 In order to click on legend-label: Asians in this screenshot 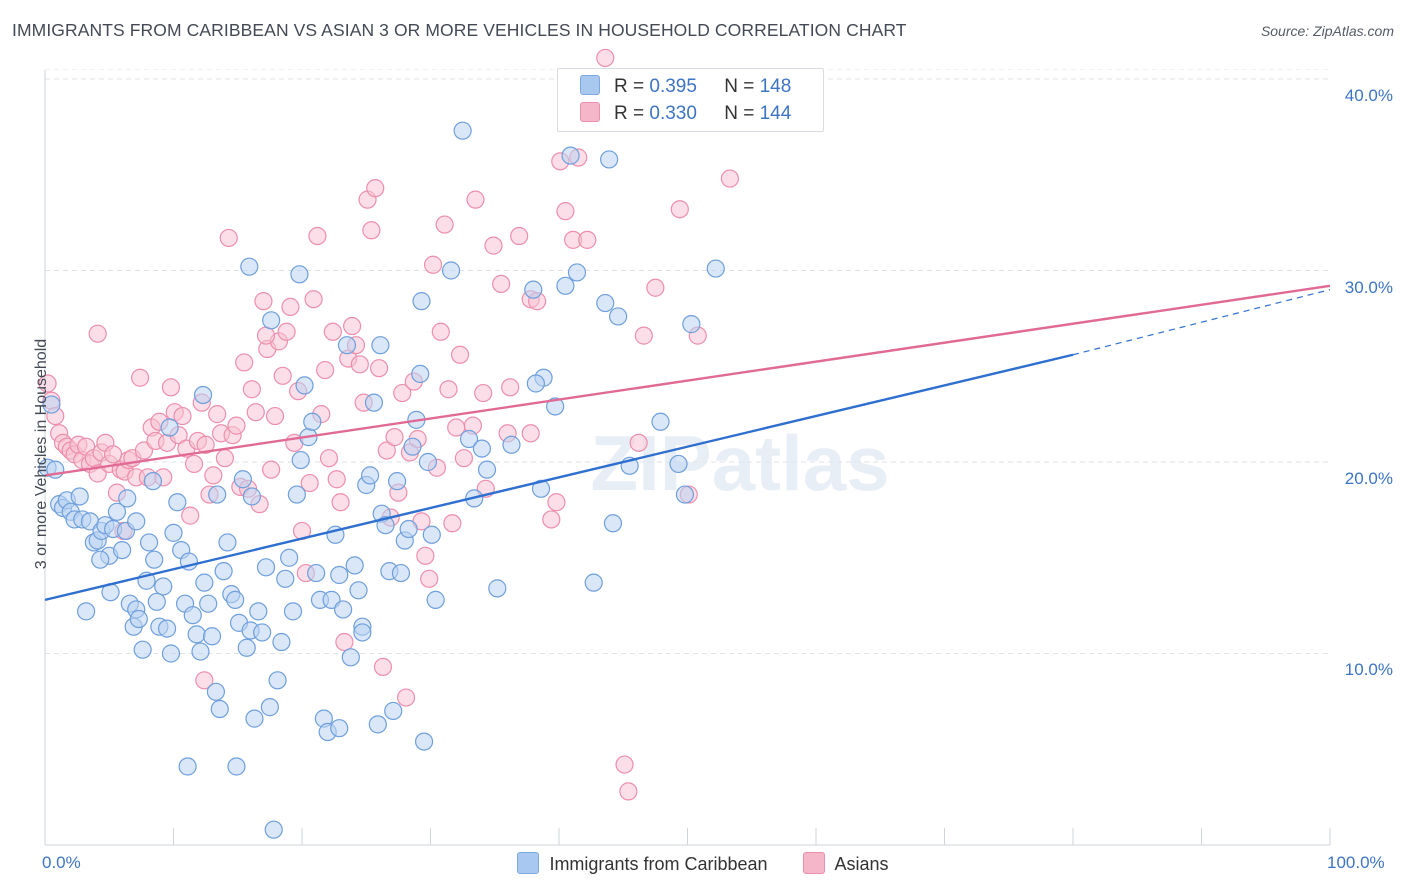, I will do `click(861, 864)`.